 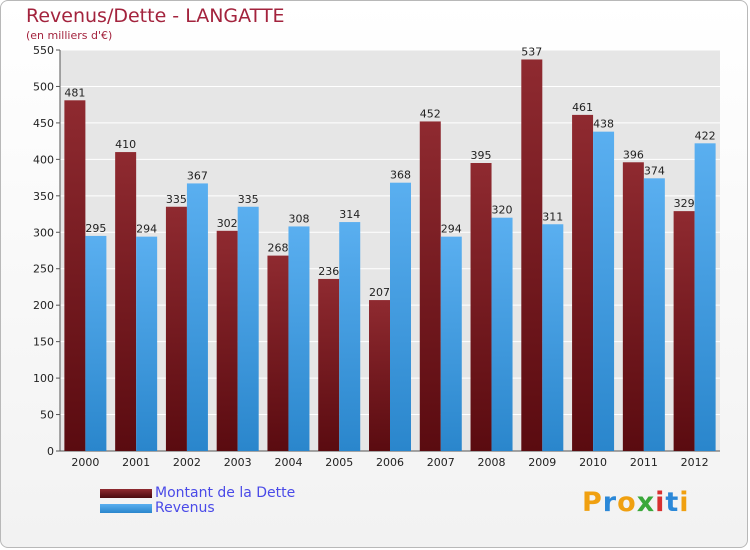 What do you see at coordinates (197, 175) in the screenshot?
I see `value-label-revenus-2002: 367` at bounding box center [197, 175].